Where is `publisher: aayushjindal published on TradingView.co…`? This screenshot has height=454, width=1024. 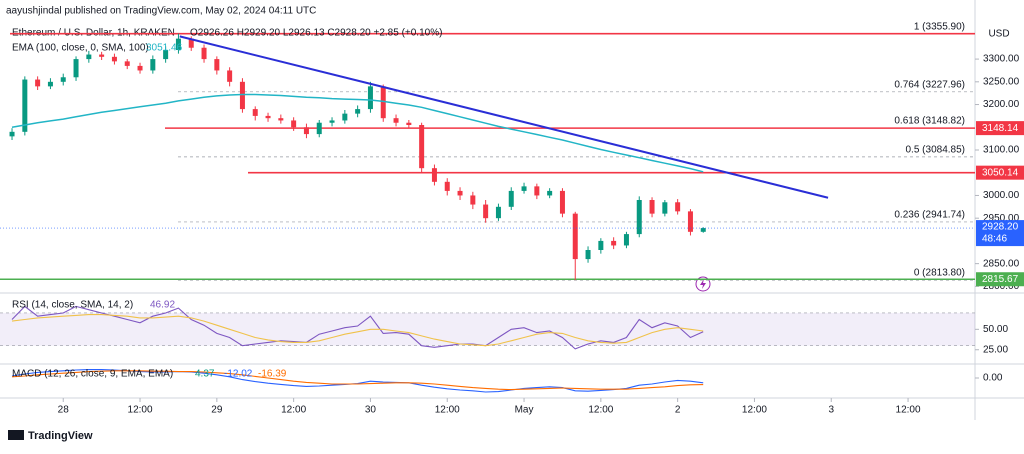
publisher: aayushjindal published on TradingView.co… is located at coordinates (161, 11).